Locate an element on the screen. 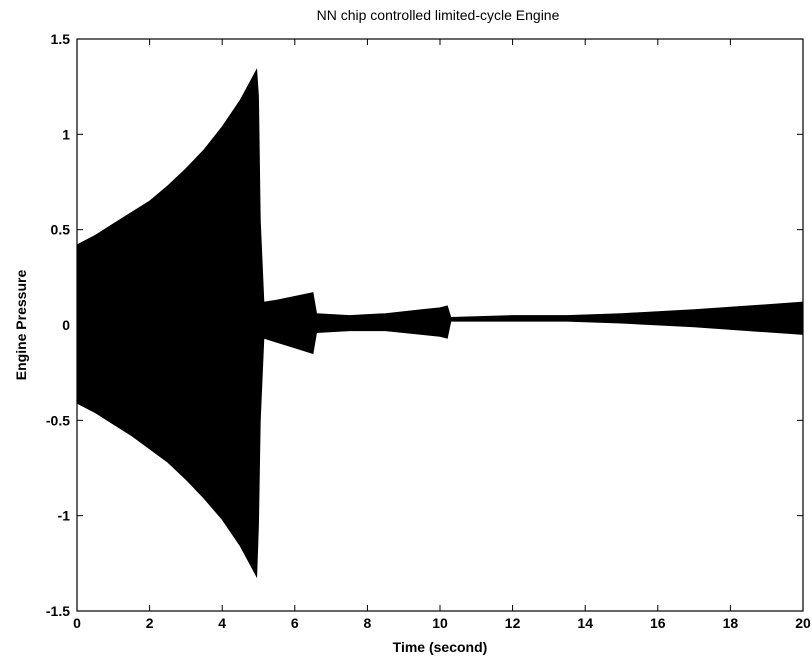 The image size is (812, 659). x-tick-label: 20 is located at coordinates (803, 623).